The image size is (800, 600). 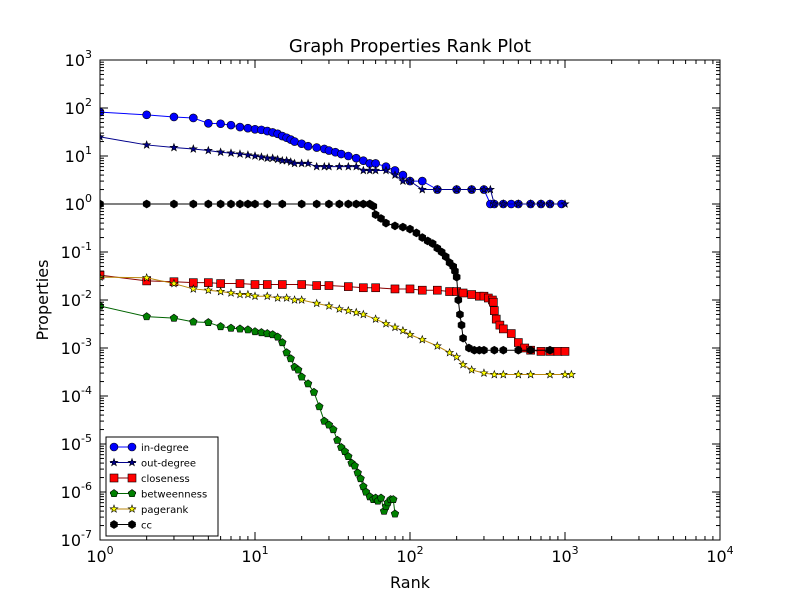 What do you see at coordinates (149, 479) in the screenshot?
I see `legend-entry-closeness: closeness` at bounding box center [149, 479].